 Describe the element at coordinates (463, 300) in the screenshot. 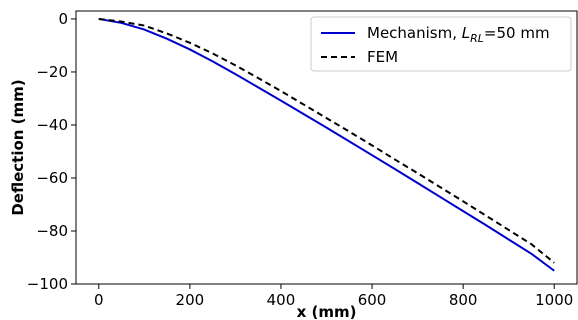

I see `x-tick-label: 800` at that location.